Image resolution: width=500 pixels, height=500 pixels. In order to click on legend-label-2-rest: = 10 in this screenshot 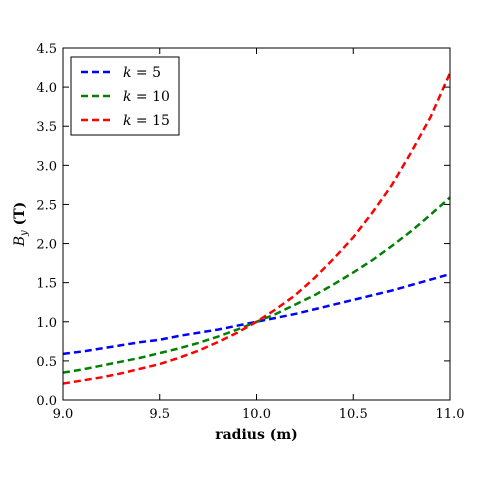, I will do `click(150, 97)`.